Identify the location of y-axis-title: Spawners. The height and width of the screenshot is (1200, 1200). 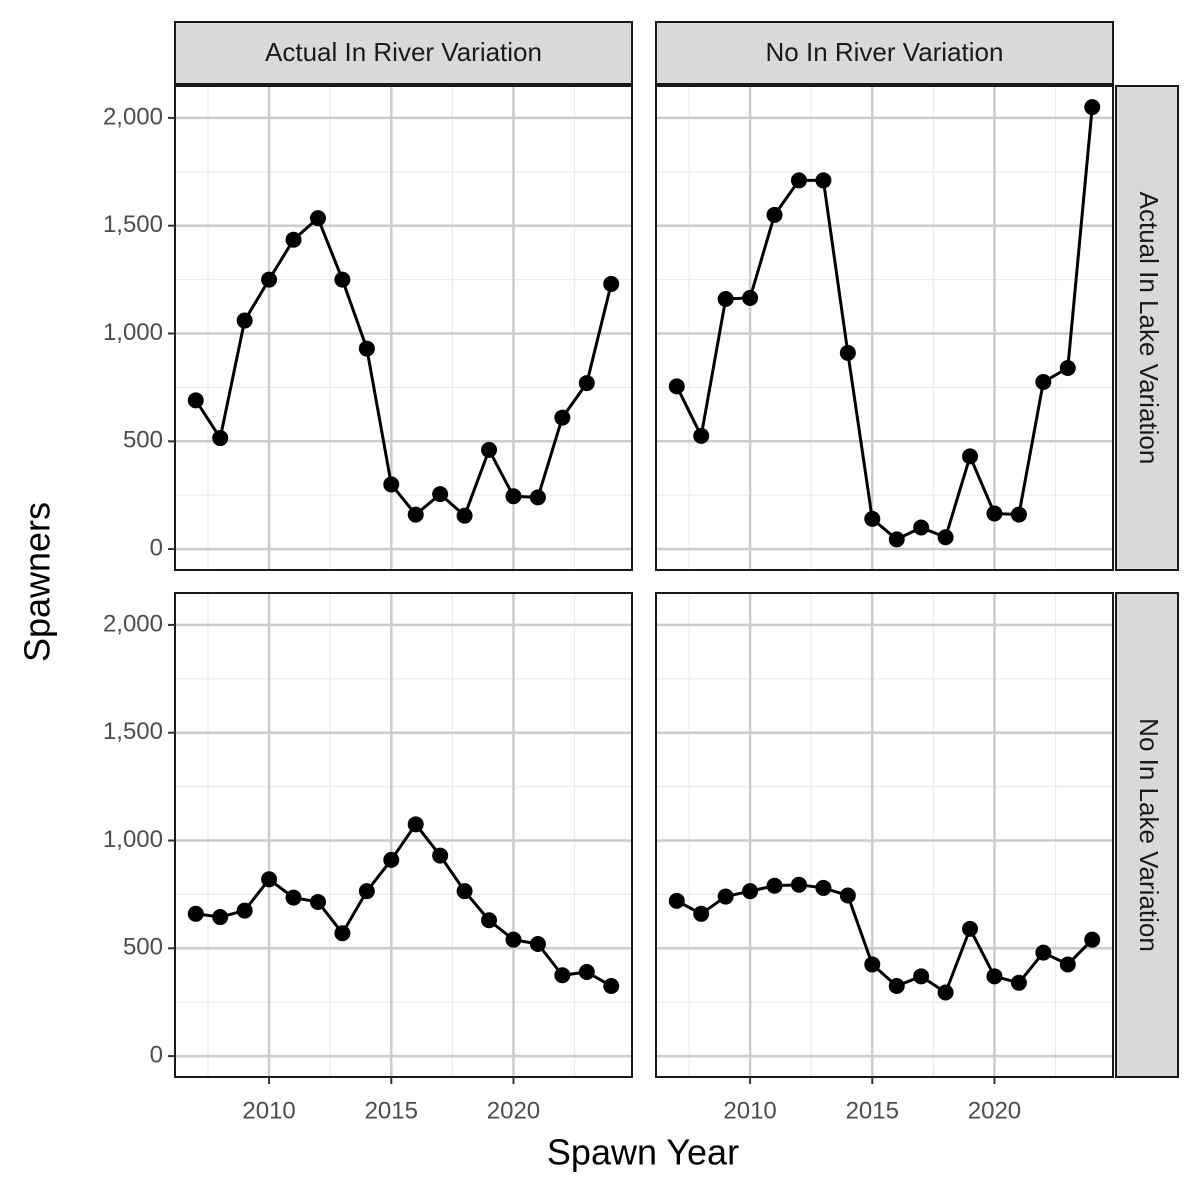
(37, 582).